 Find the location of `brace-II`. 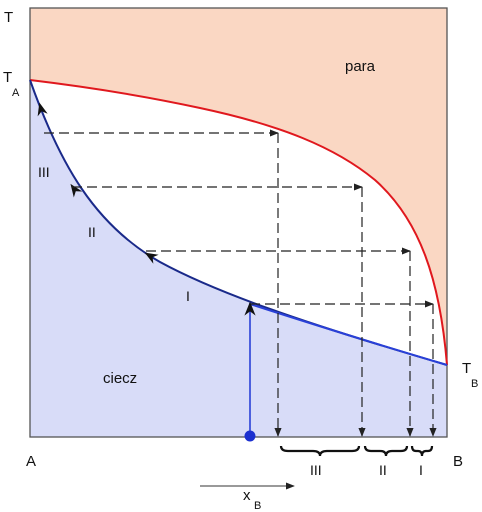

brace-II is located at coordinates (386, 451).